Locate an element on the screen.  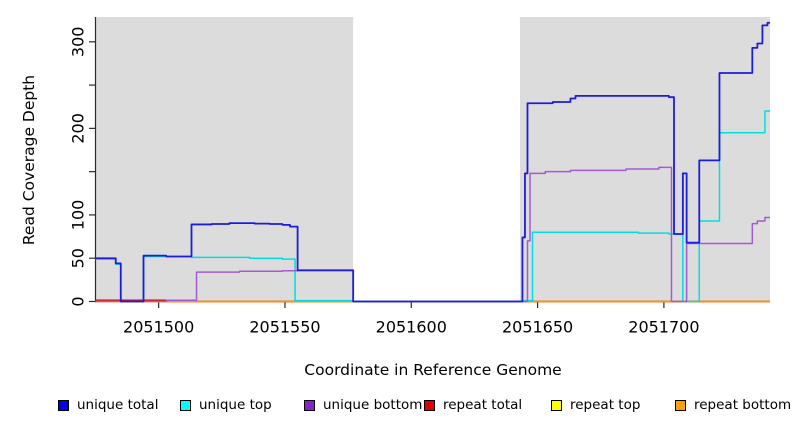
legend-label: unique total is located at coordinates (118, 405).